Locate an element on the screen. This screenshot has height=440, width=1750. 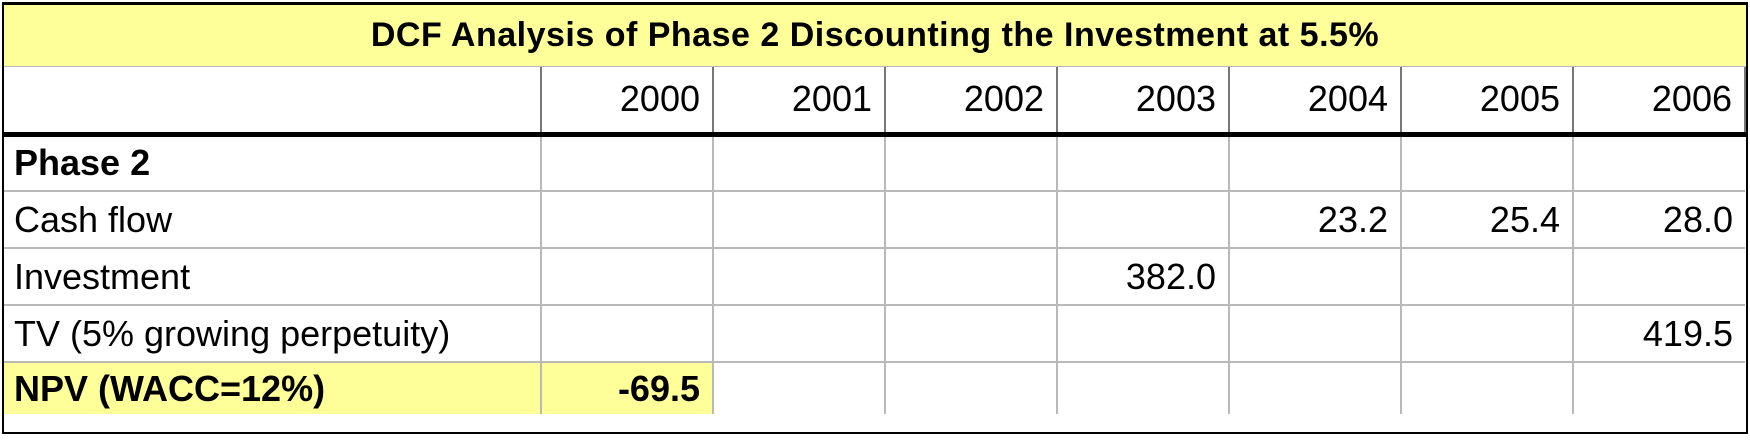
table-row-cash-flow: Cash flow 23.2 25.4 28.0 is located at coordinates (874, 220).